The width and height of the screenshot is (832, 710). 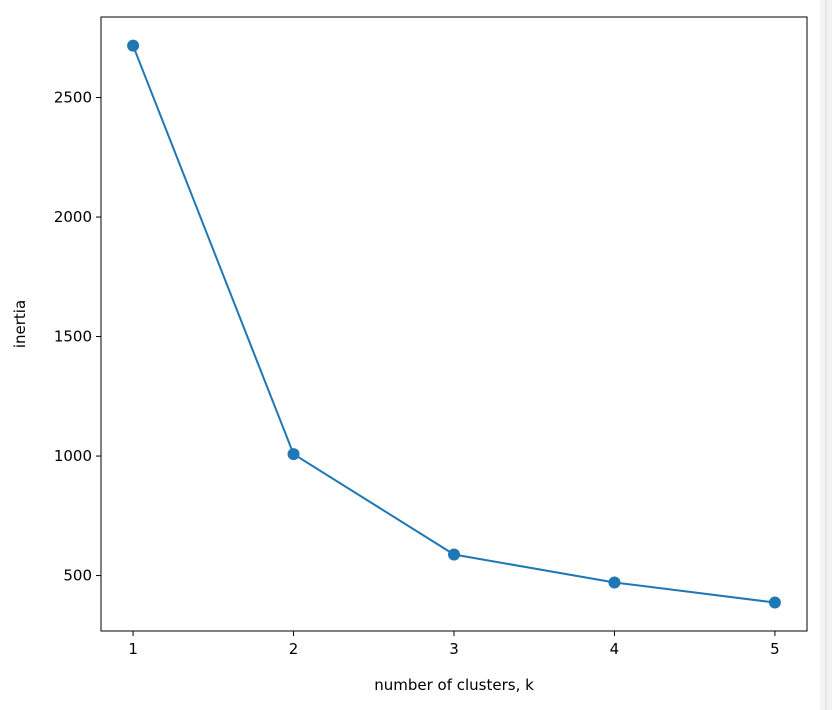 I want to click on y-tick-label: 500, so click(x=77, y=576).